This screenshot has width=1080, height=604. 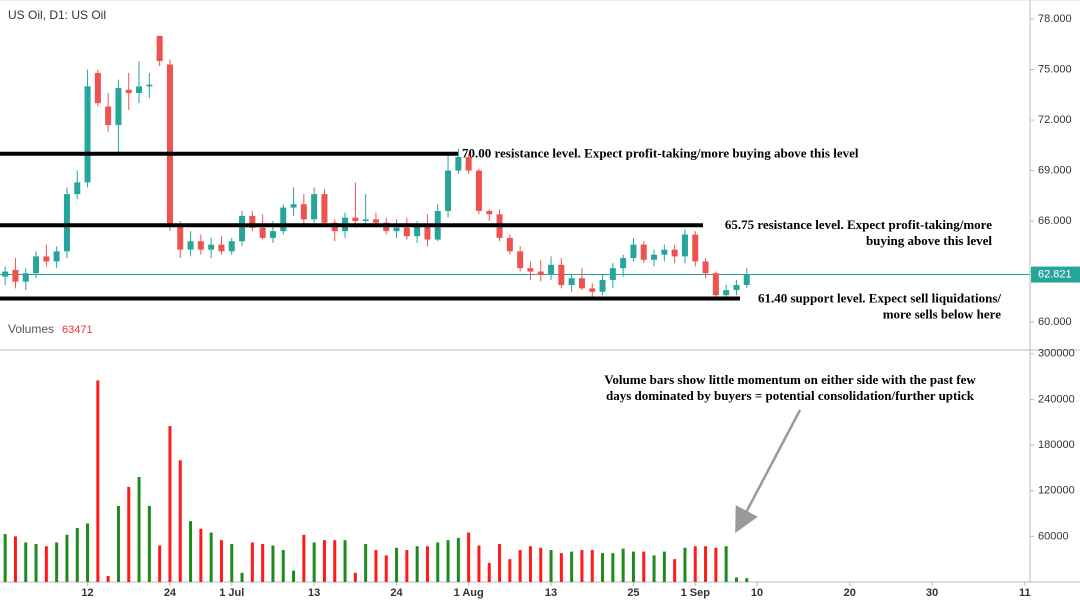 I want to click on chart-title: US Oil, D1: US Oil, so click(x=57, y=15).